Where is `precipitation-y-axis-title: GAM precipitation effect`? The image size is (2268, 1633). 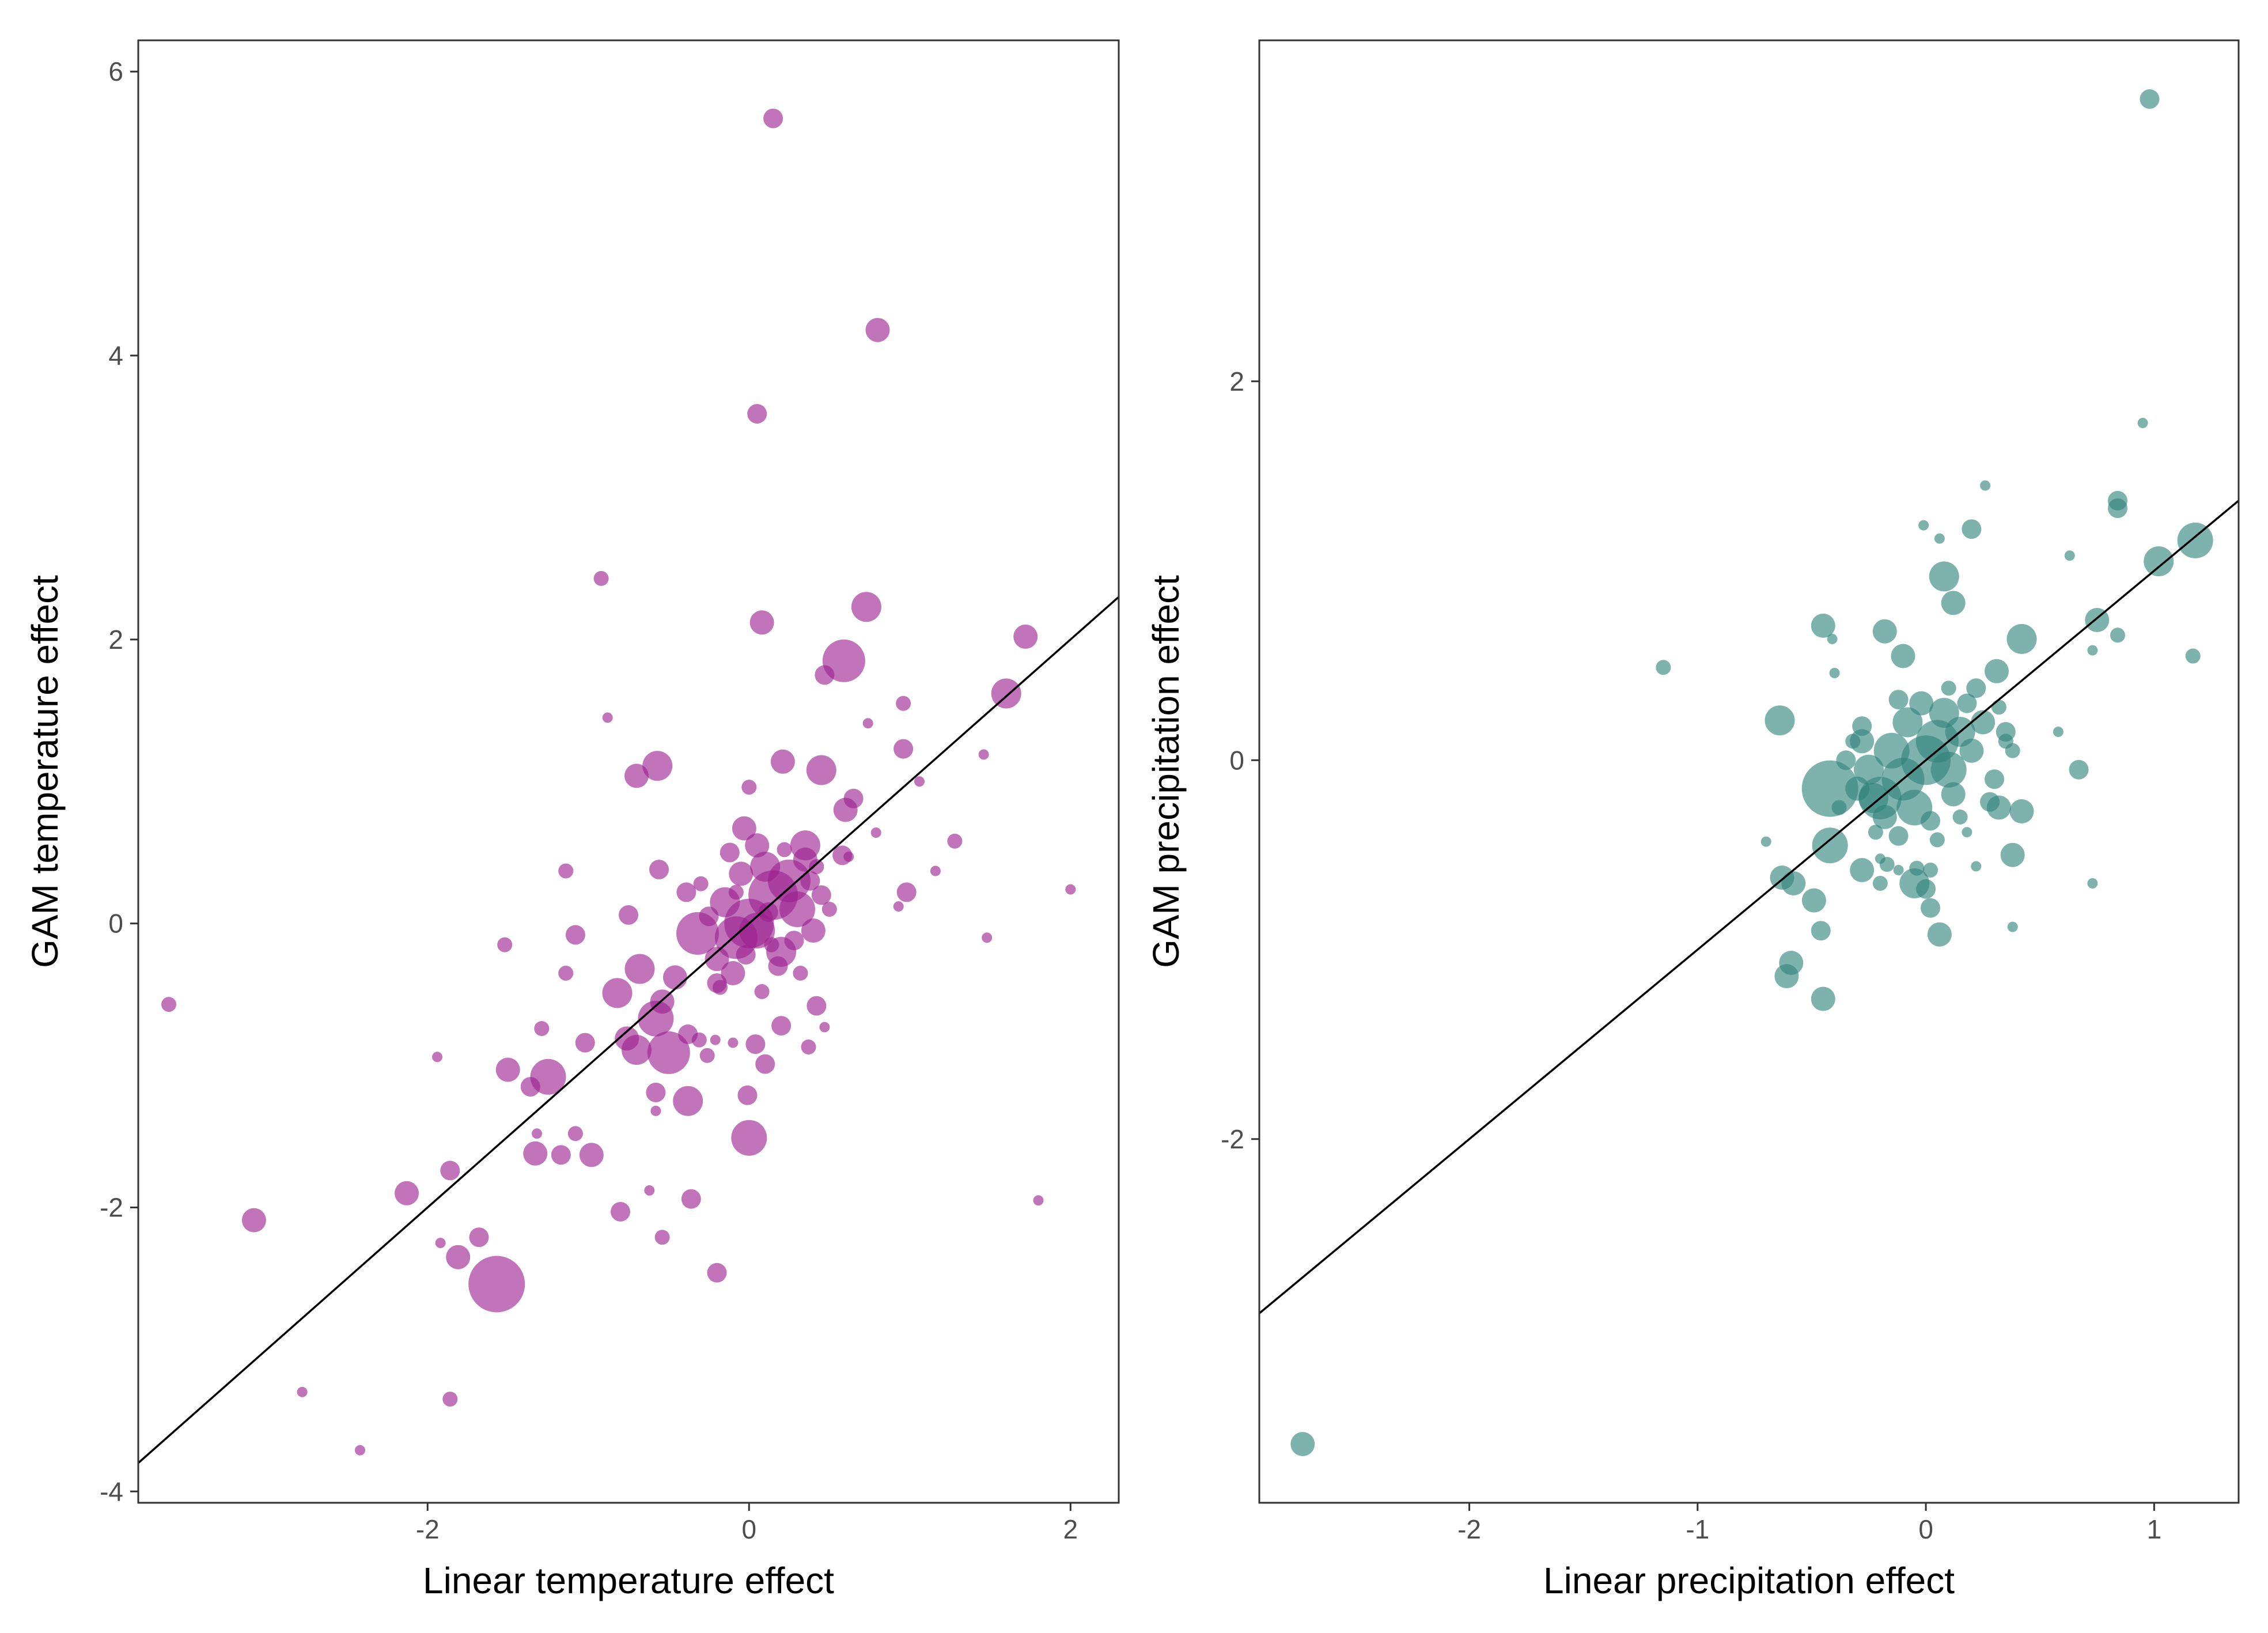
precipitation-y-axis-title: GAM precipitation effect is located at coordinates (1166, 772).